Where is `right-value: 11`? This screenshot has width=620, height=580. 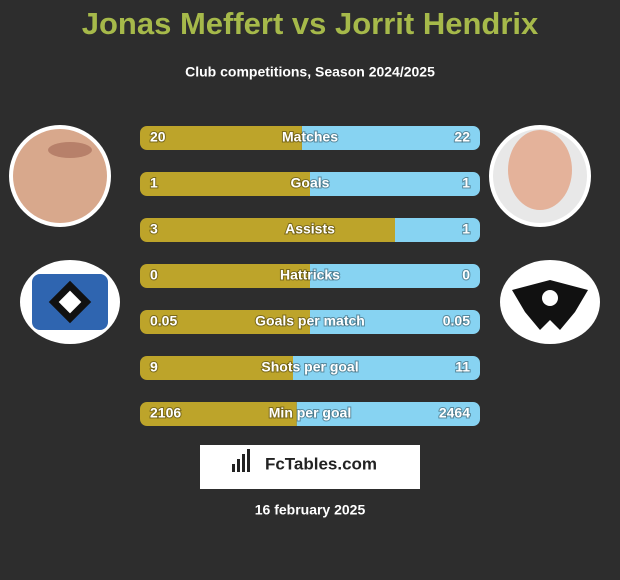
right-value: 11 is located at coordinates (462, 367).